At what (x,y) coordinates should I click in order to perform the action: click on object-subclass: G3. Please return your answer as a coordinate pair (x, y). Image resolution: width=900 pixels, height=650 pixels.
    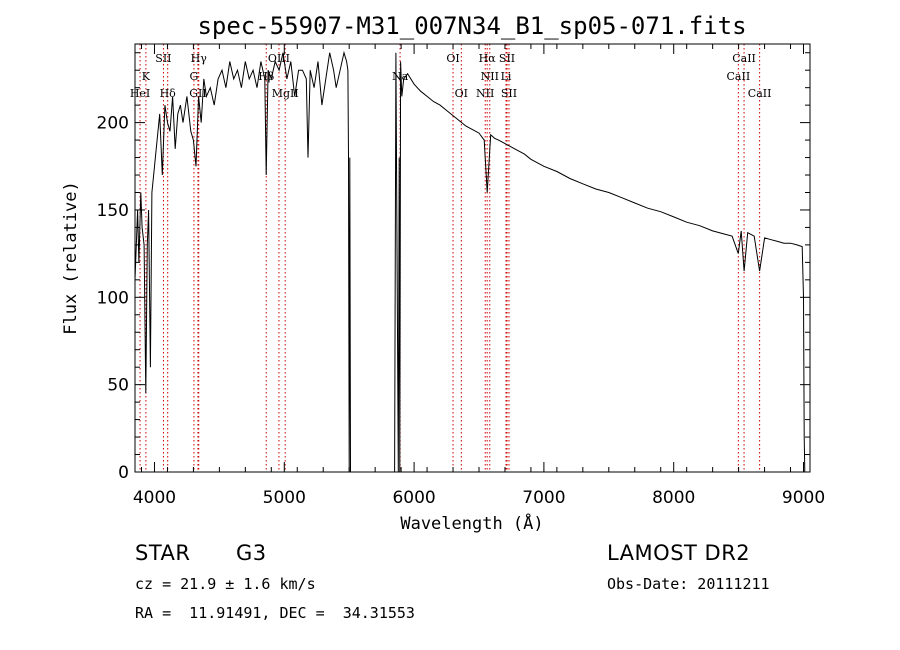
    Looking at the image, I should click on (251, 553).